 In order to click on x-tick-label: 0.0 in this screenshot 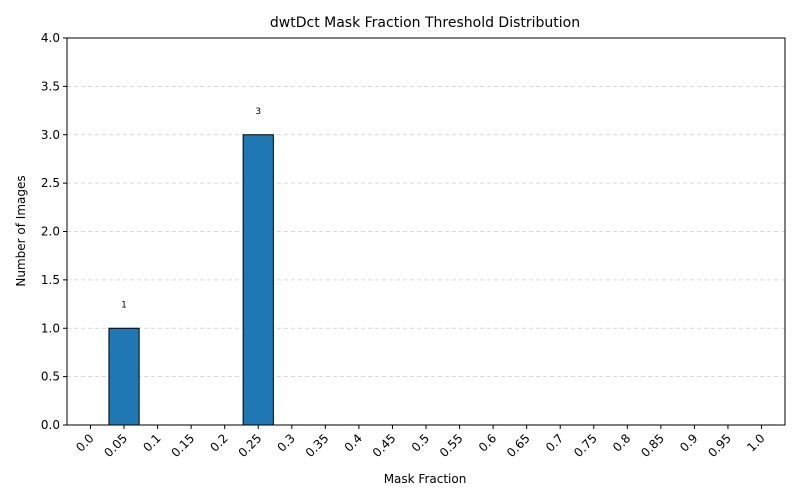, I will do `click(84, 442)`.